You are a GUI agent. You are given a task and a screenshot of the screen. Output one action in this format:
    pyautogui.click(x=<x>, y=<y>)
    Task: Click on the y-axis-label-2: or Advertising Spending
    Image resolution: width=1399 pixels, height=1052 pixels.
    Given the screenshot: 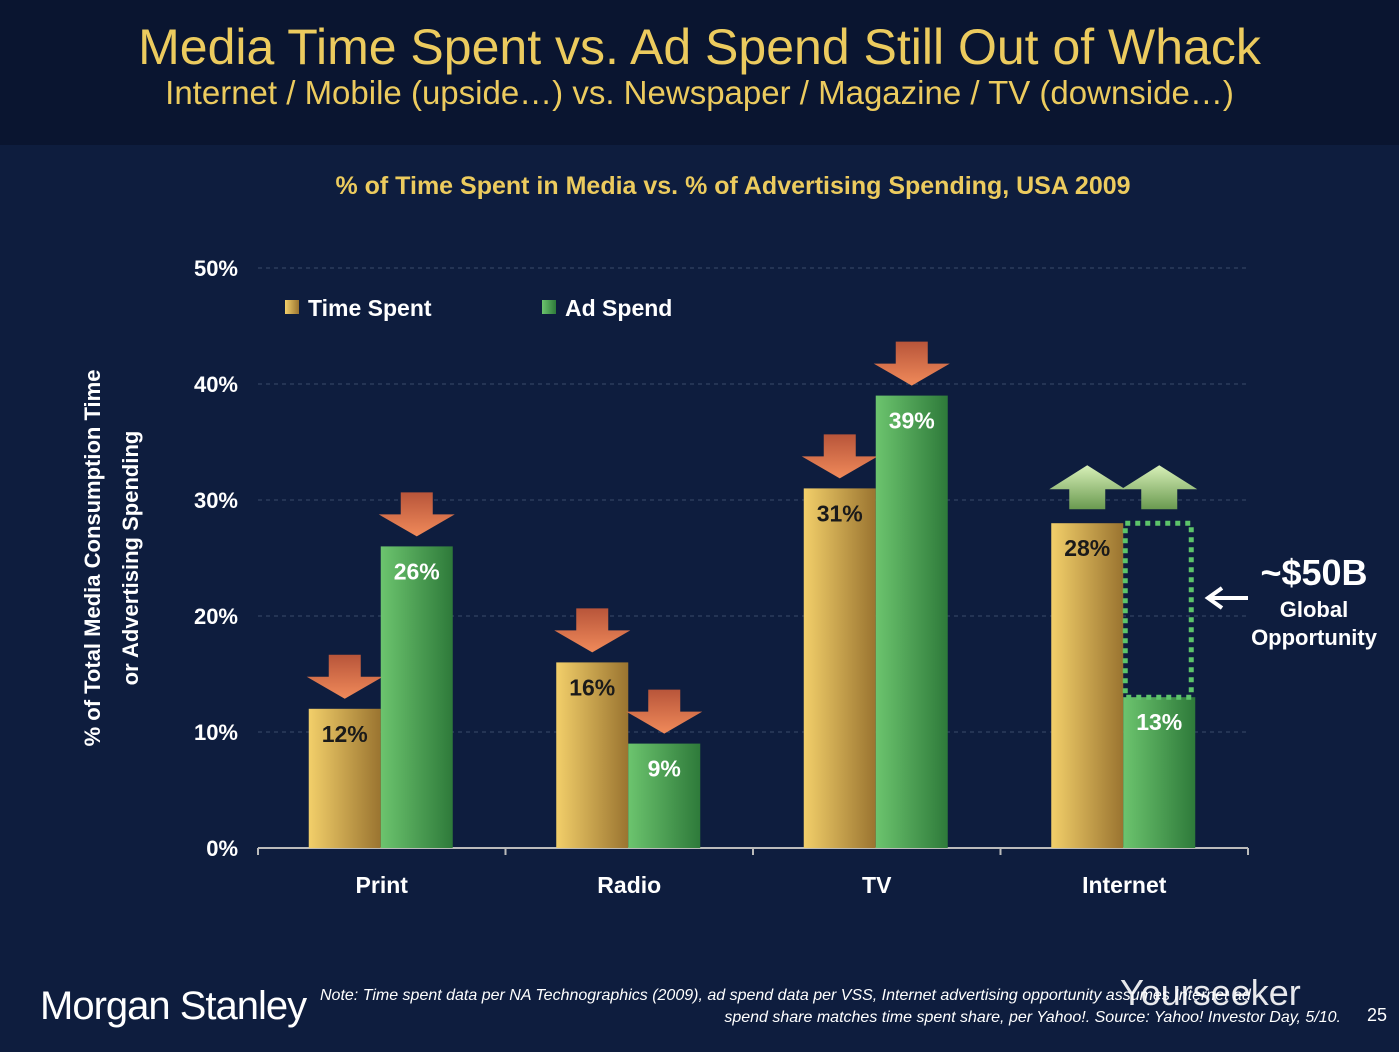 What is the action you would take?
    pyautogui.click(x=130, y=558)
    